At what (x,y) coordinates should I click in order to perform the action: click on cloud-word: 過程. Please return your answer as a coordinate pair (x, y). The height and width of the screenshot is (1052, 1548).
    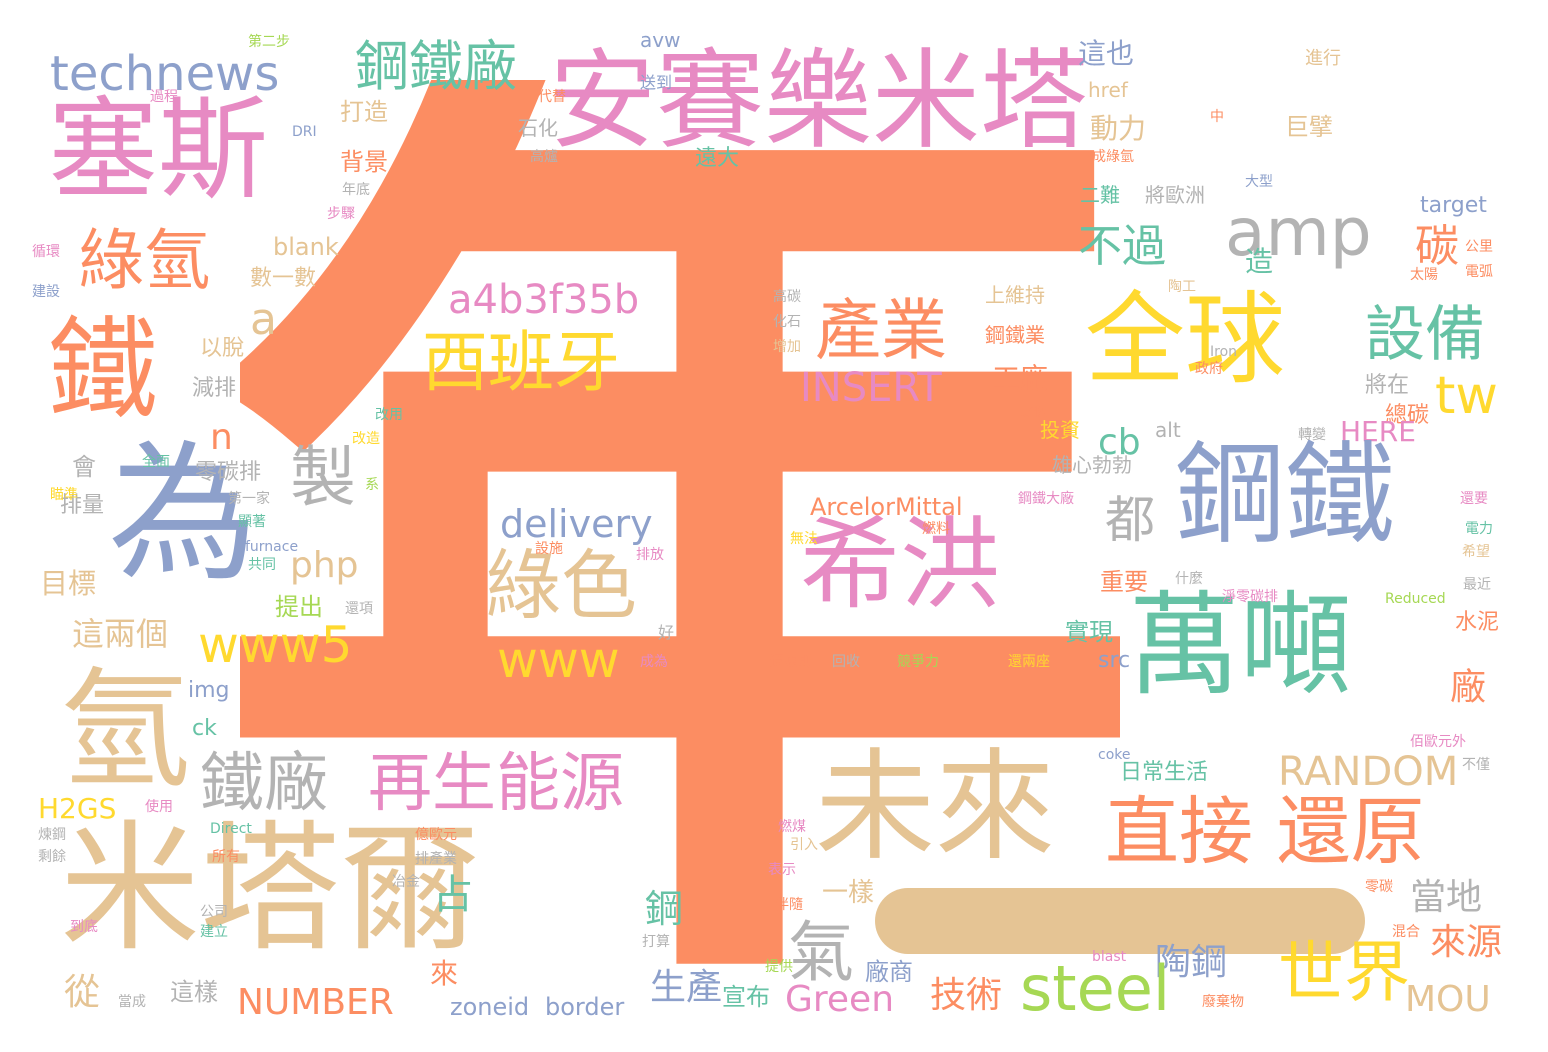
    Looking at the image, I should click on (164, 97).